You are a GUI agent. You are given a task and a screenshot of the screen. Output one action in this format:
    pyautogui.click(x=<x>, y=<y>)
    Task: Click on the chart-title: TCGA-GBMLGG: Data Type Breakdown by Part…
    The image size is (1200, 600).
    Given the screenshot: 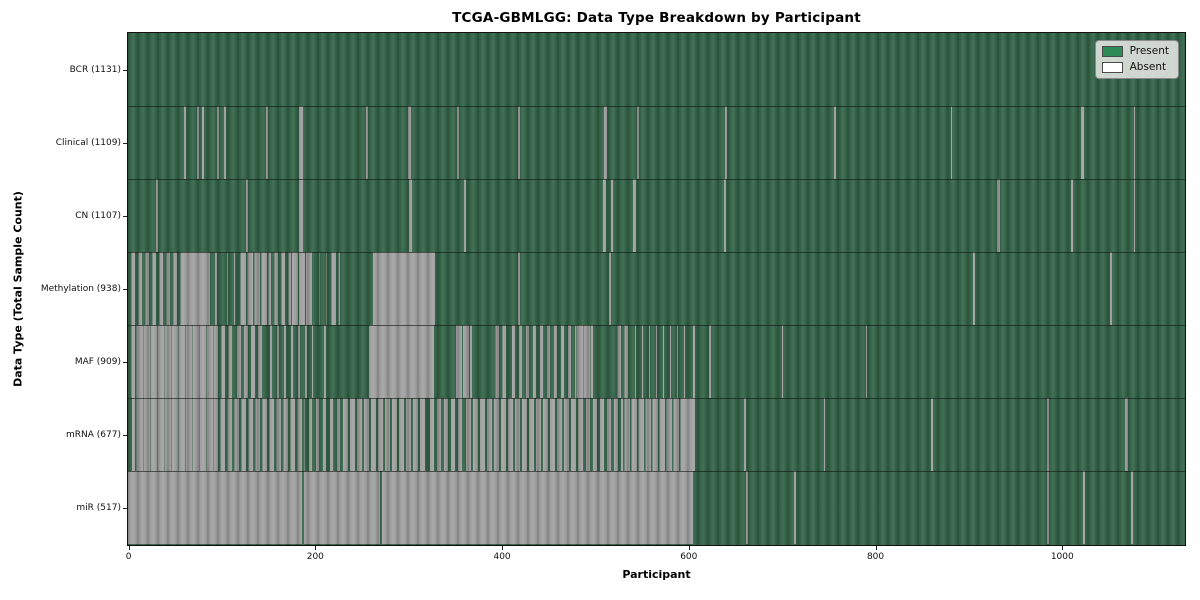 What is the action you would take?
    pyautogui.click(x=656, y=18)
    